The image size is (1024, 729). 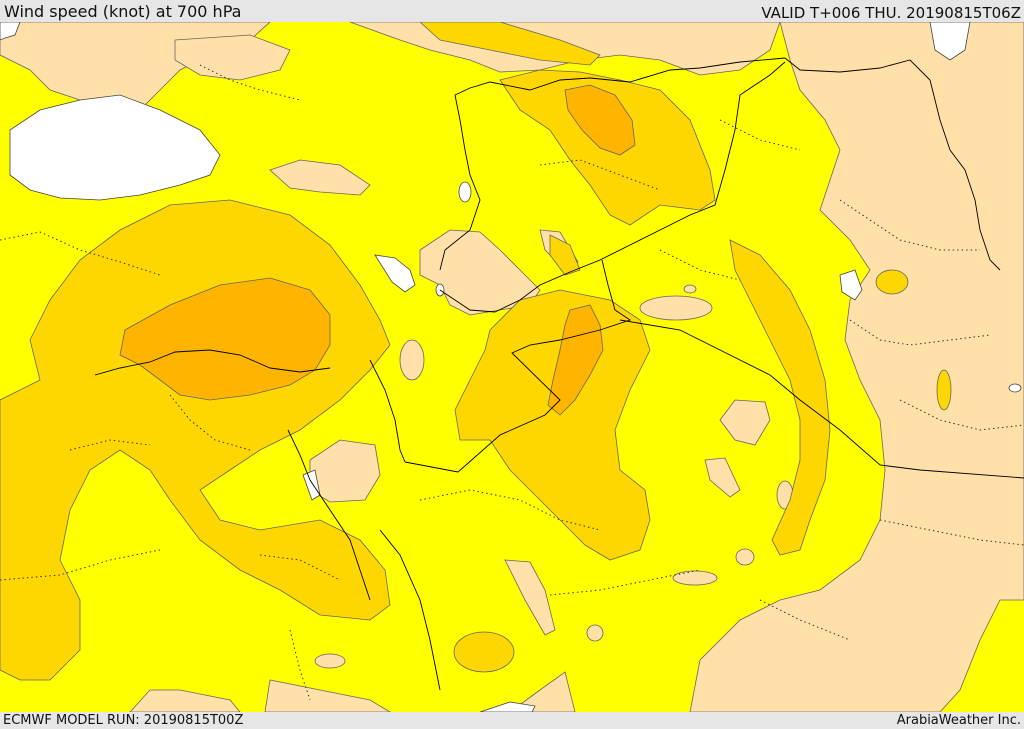 I want to click on border-egypt-israel, so click(x=387, y=411).